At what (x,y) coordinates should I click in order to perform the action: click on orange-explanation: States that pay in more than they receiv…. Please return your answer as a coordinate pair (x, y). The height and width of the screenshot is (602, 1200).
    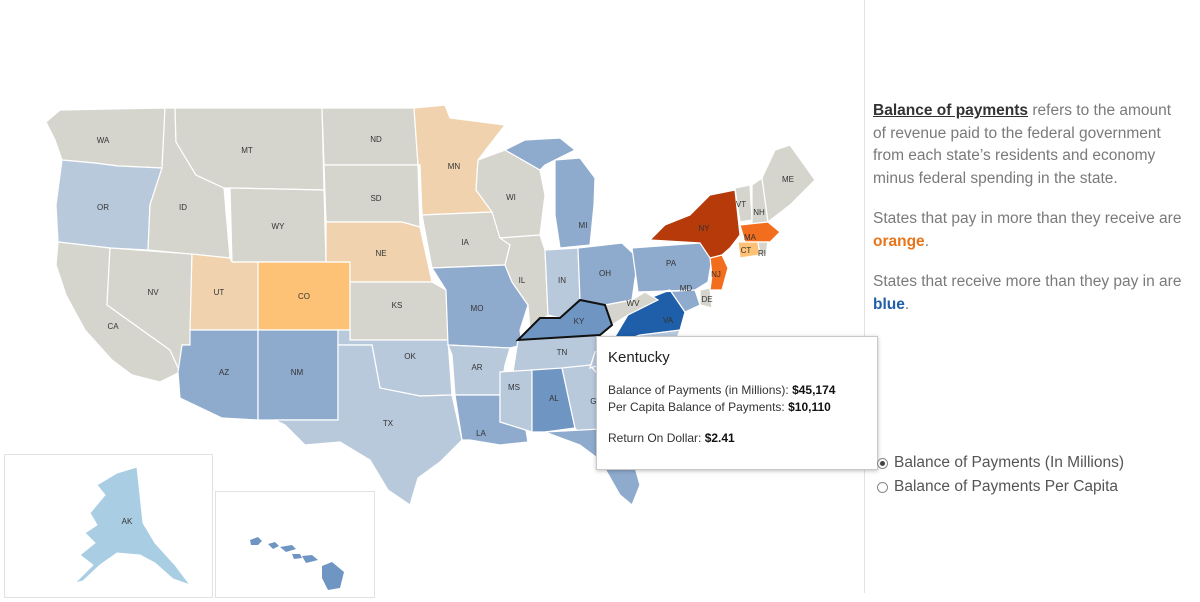
    Looking at the image, I should click on (1028, 230).